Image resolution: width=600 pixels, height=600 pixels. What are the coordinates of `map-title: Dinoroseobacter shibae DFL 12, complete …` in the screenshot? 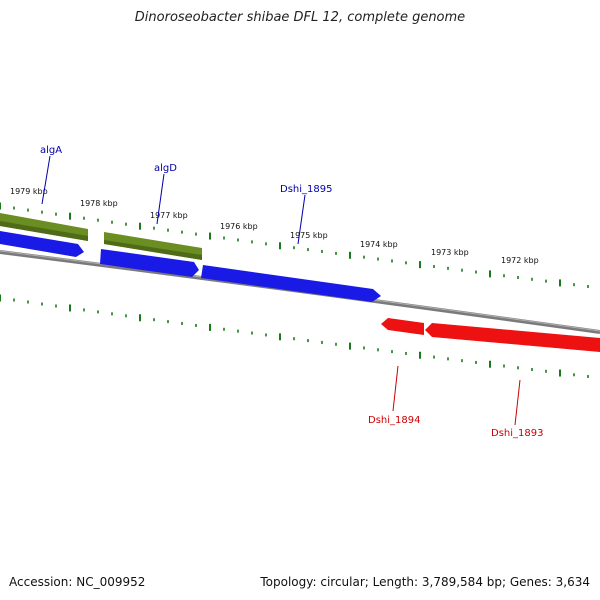 It's located at (300, 17).